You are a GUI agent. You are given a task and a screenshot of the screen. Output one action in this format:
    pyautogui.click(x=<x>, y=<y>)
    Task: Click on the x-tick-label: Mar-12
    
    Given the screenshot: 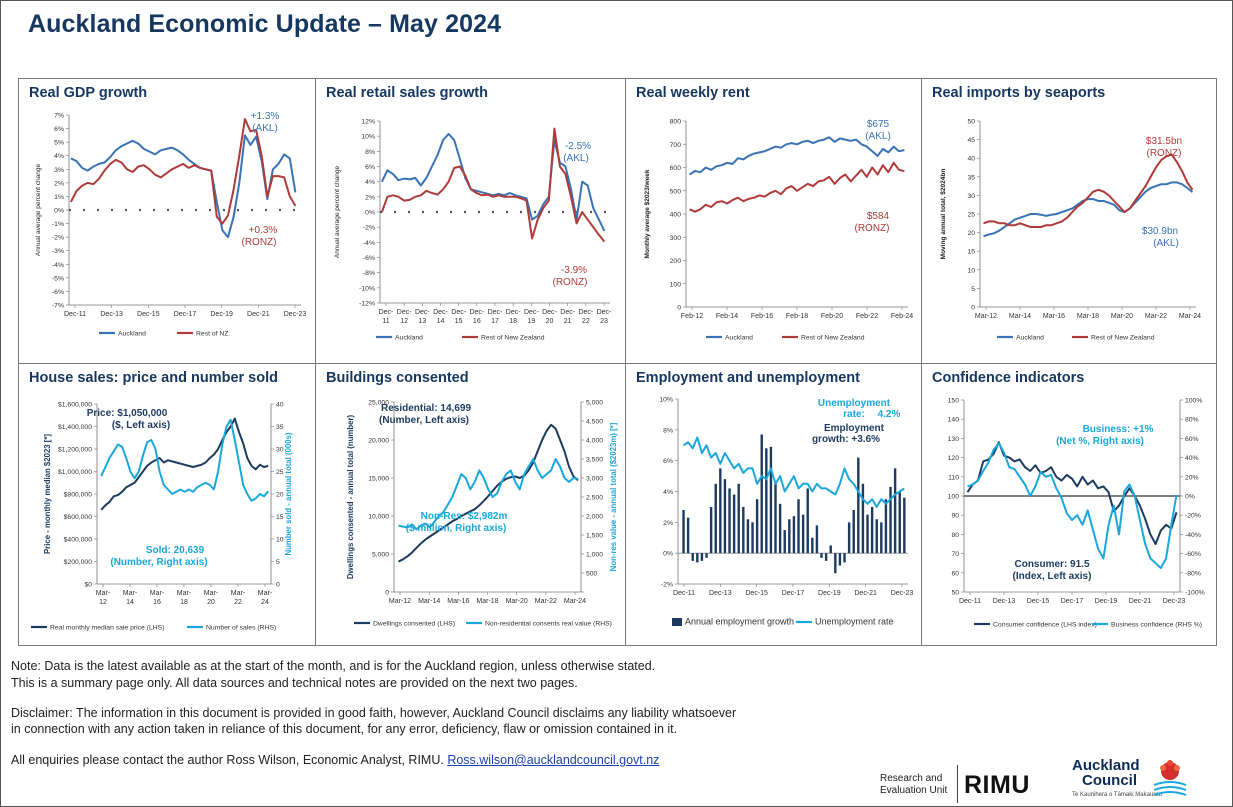 What is the action you would take?
    pyautogui.click(x=986, y=316)
    